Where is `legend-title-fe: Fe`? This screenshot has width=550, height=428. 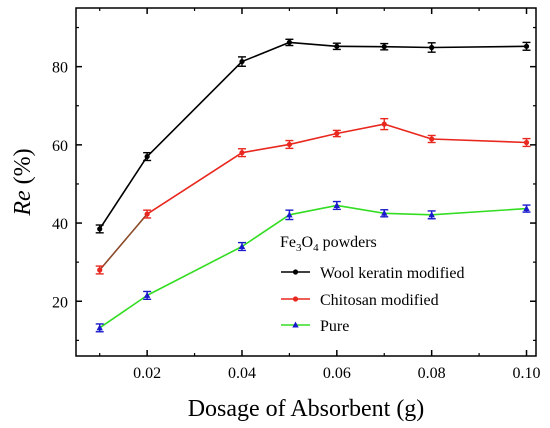 legend-title-fe: Fe is located at coordinates (288, 242).